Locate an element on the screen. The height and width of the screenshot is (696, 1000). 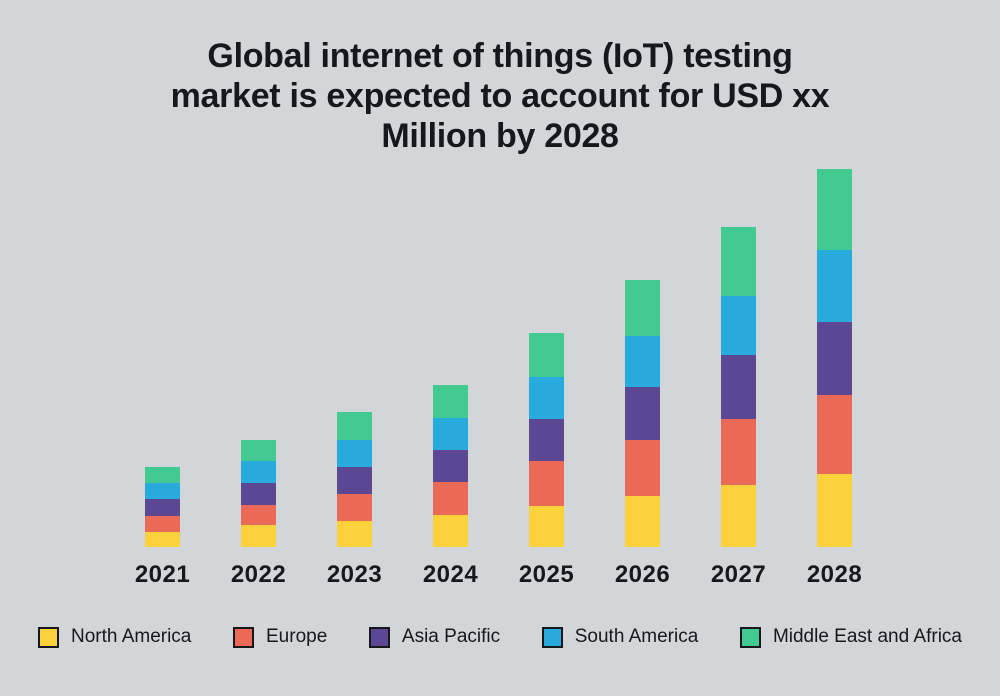
x-label-slot-2025: 2025 is located at coordinates (546, 575).